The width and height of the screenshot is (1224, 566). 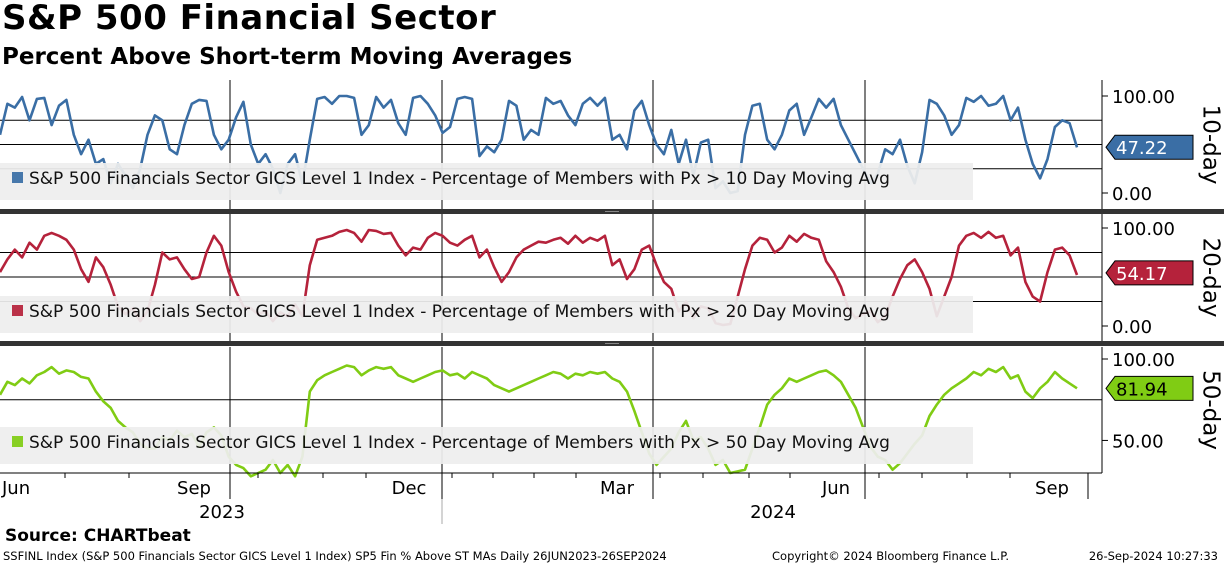 What do you see at coordinates (98, 536) in the screenshot?
I see `source-note: Source: CHARTbeat` at bounding box center [98, 536].